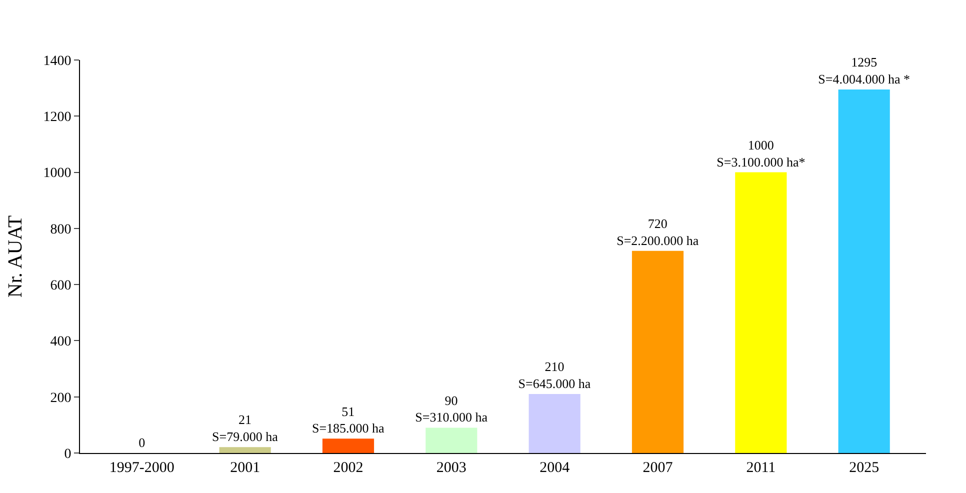  What do you see at coordinates (451, 408) in the screenshot?
I see `data-label: 90 S=310.000 ha` at bounding box center [451, 408].